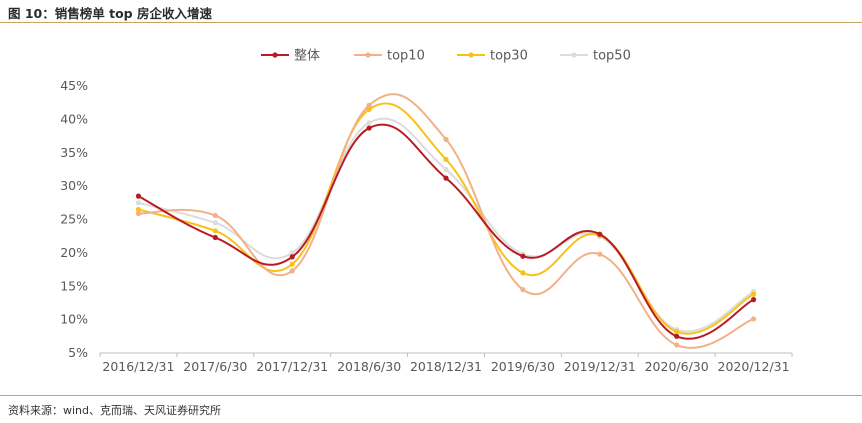 This screenshot has width=862, height=423. Describe the element at coordinates (74, 252) in the screenshot. I see `y-tick-label: 20%` at that location.